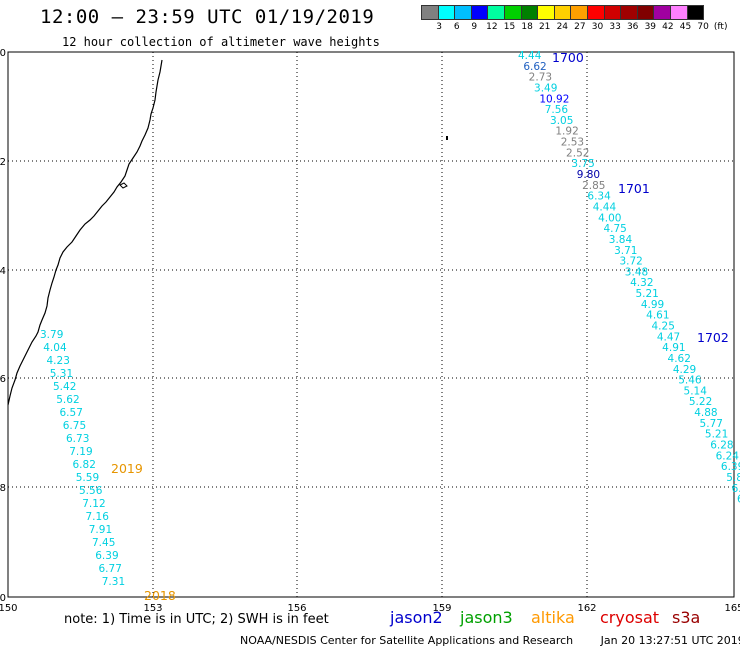  What do you see at coordinates (527, 27) in the screenshot?
I see `color-legend-label: 18` at bounding box center [527, 27].